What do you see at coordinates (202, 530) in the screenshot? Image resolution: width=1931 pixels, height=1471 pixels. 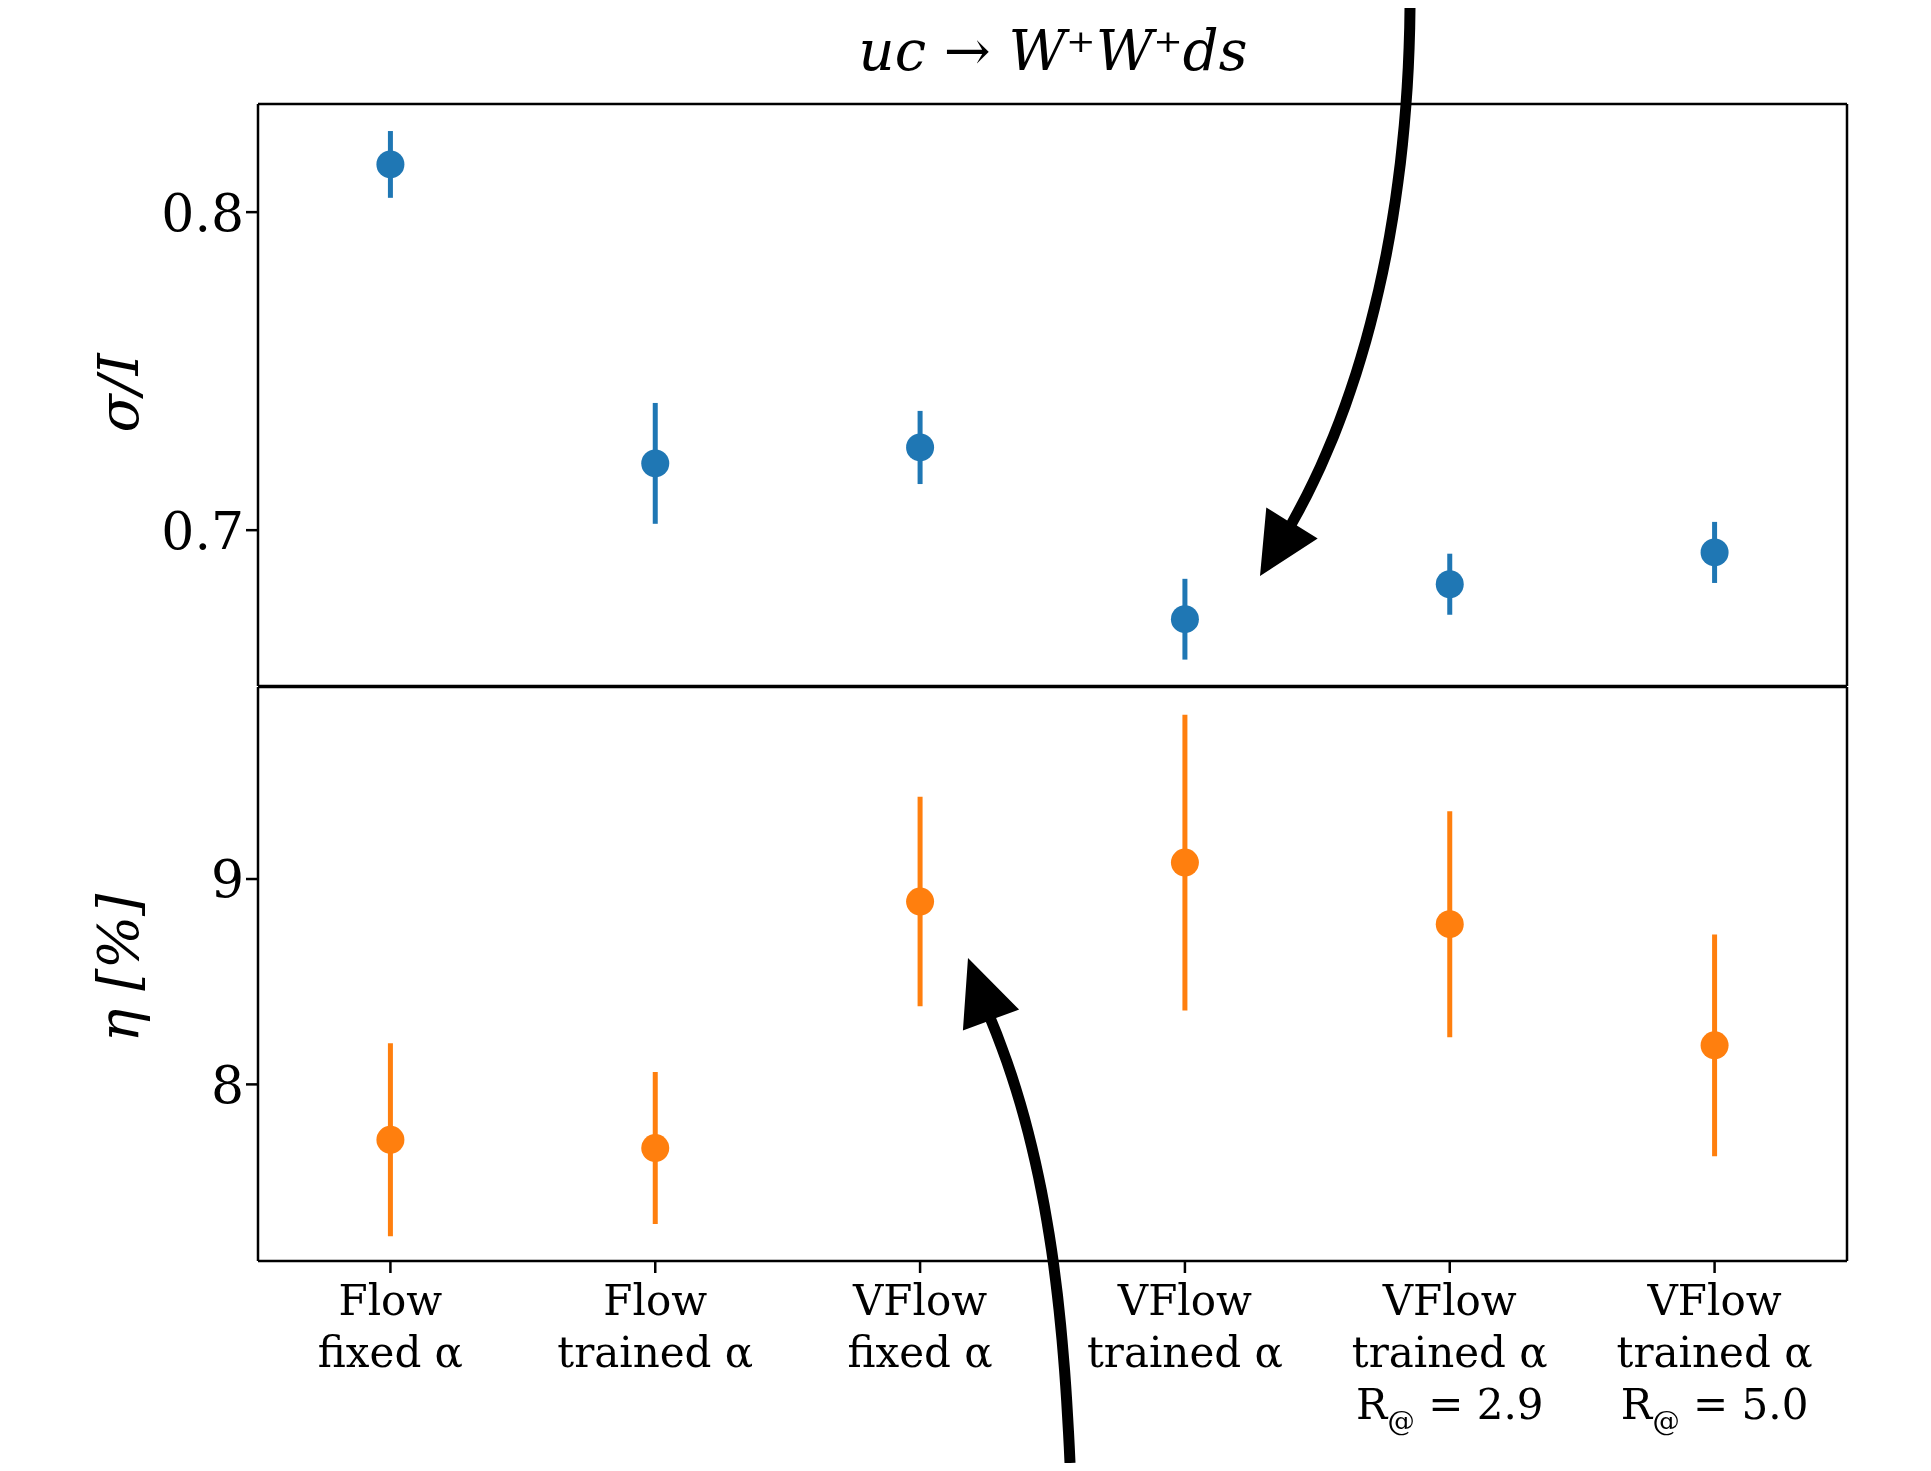 I see `y-tick-label: 0.7` at bounding box center [202, 530].